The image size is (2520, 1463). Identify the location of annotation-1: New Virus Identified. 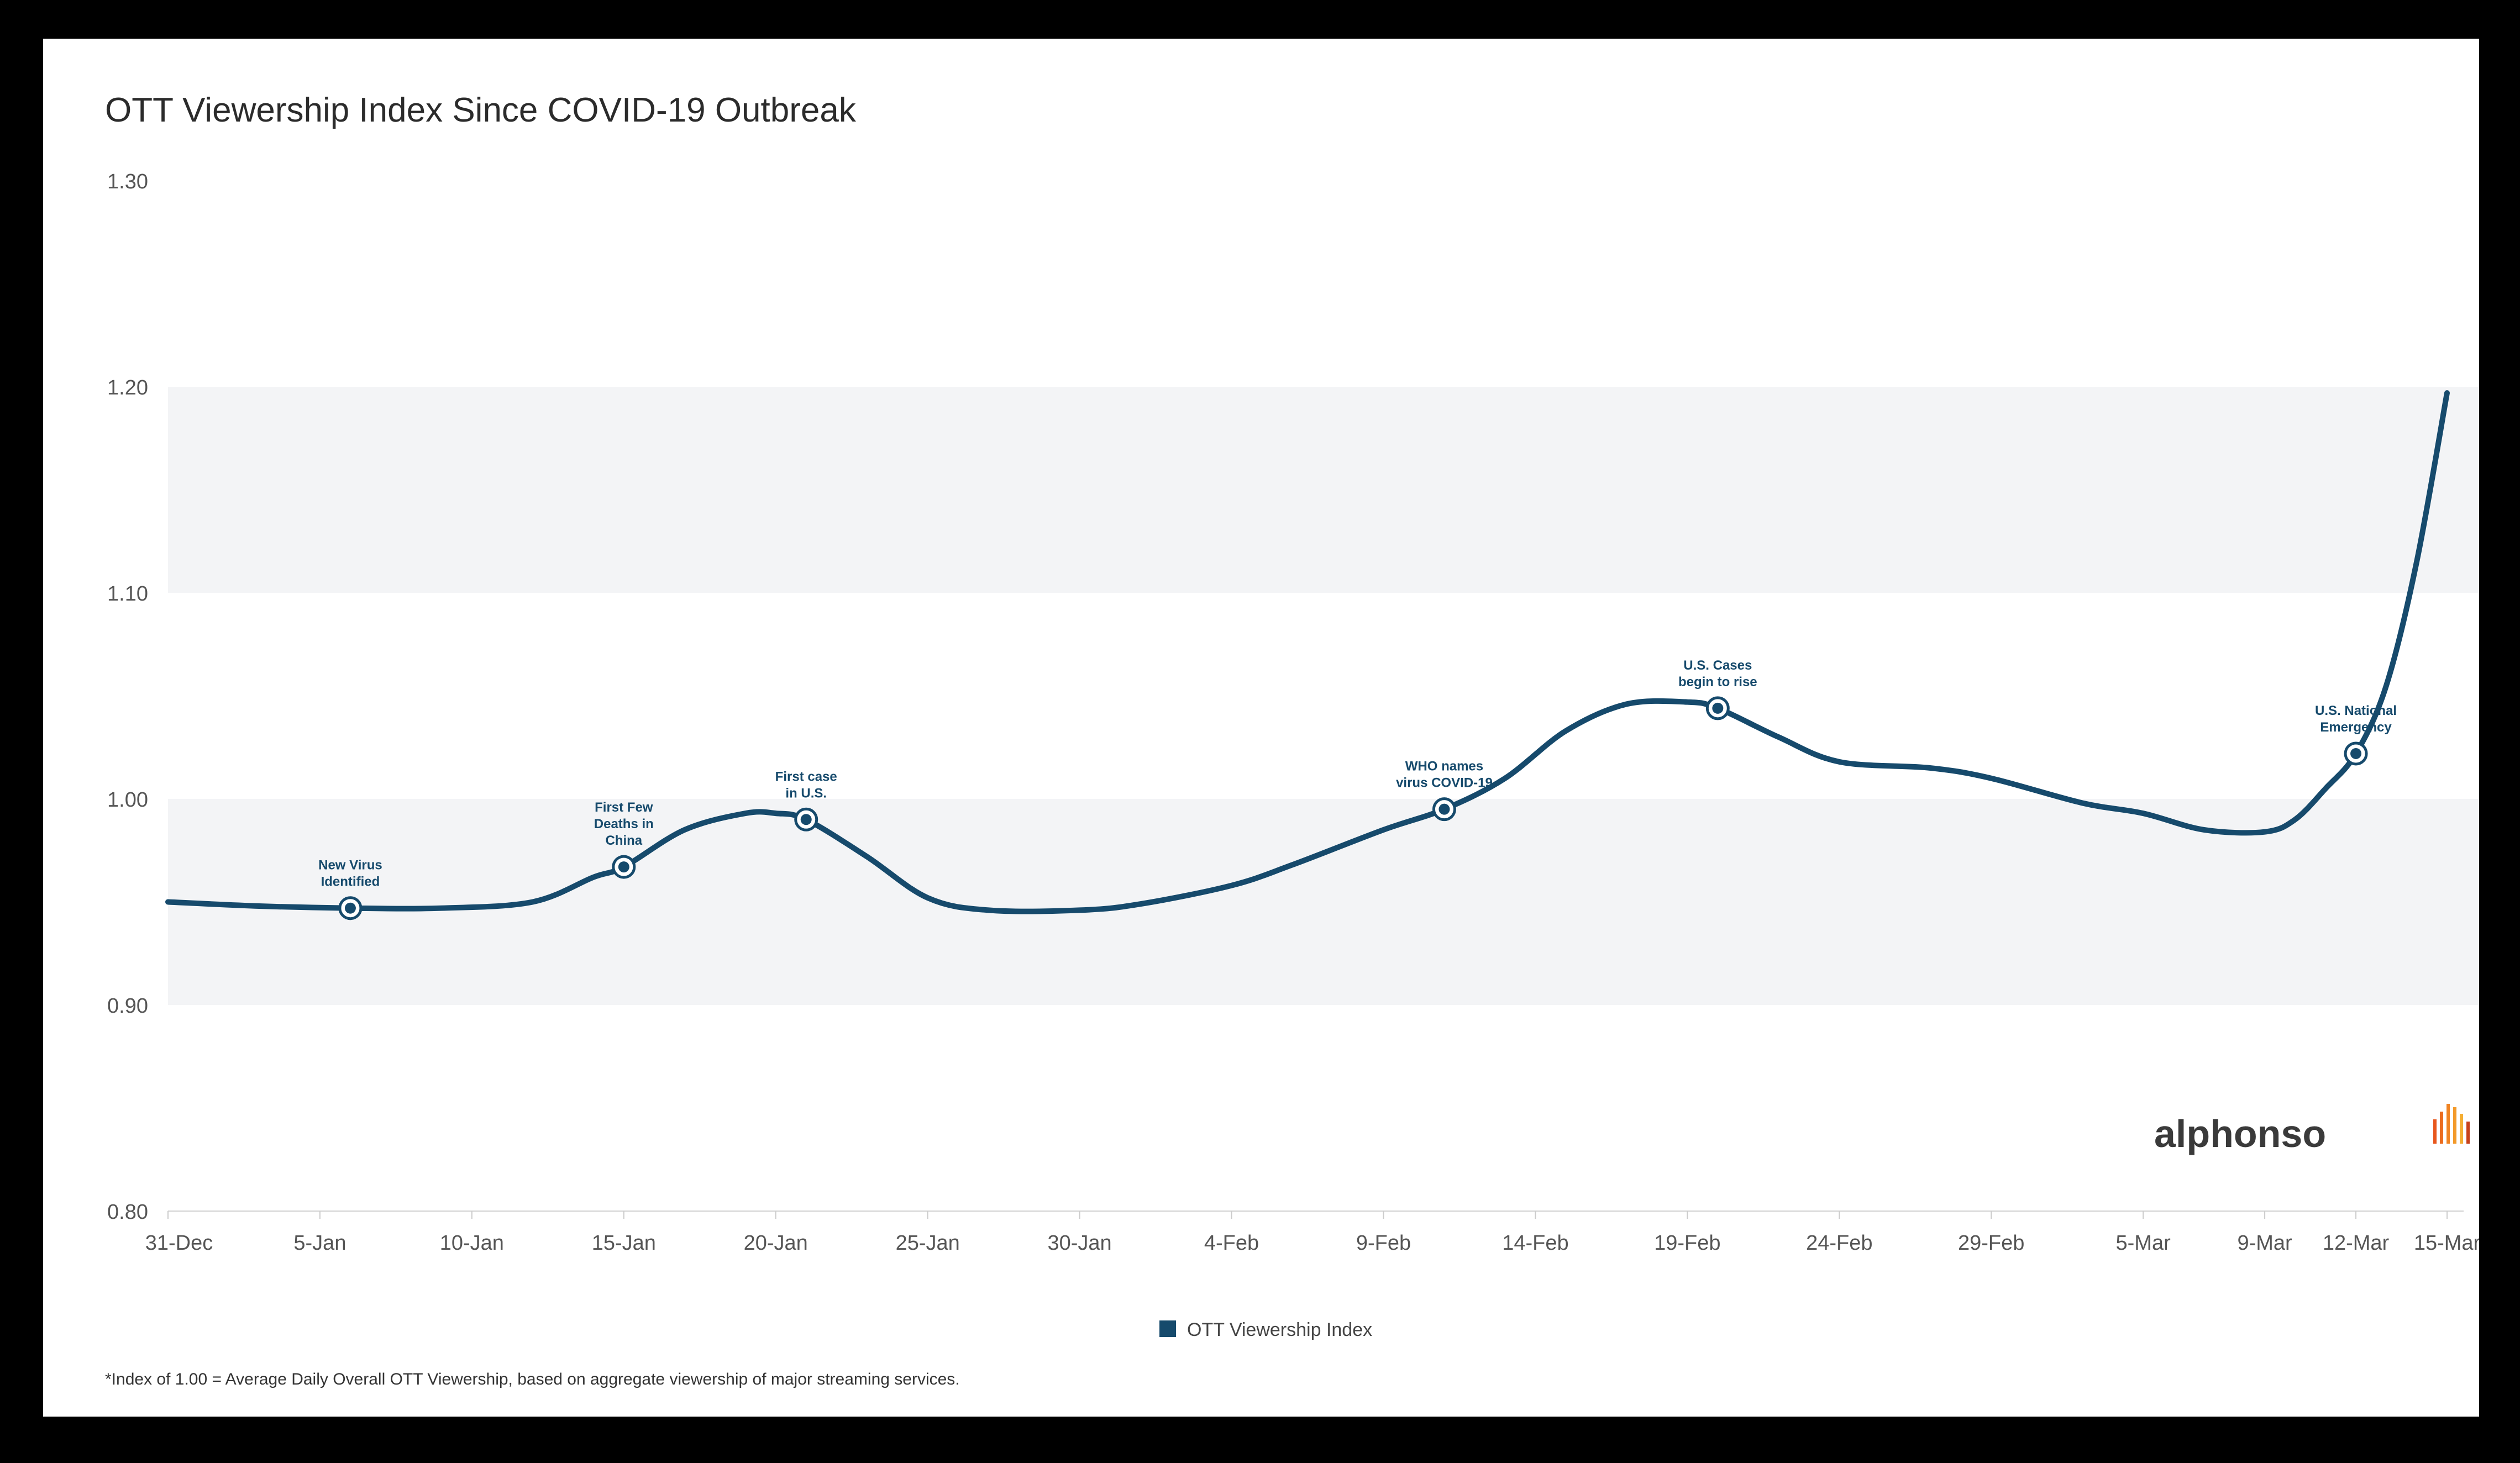
(350, 889).